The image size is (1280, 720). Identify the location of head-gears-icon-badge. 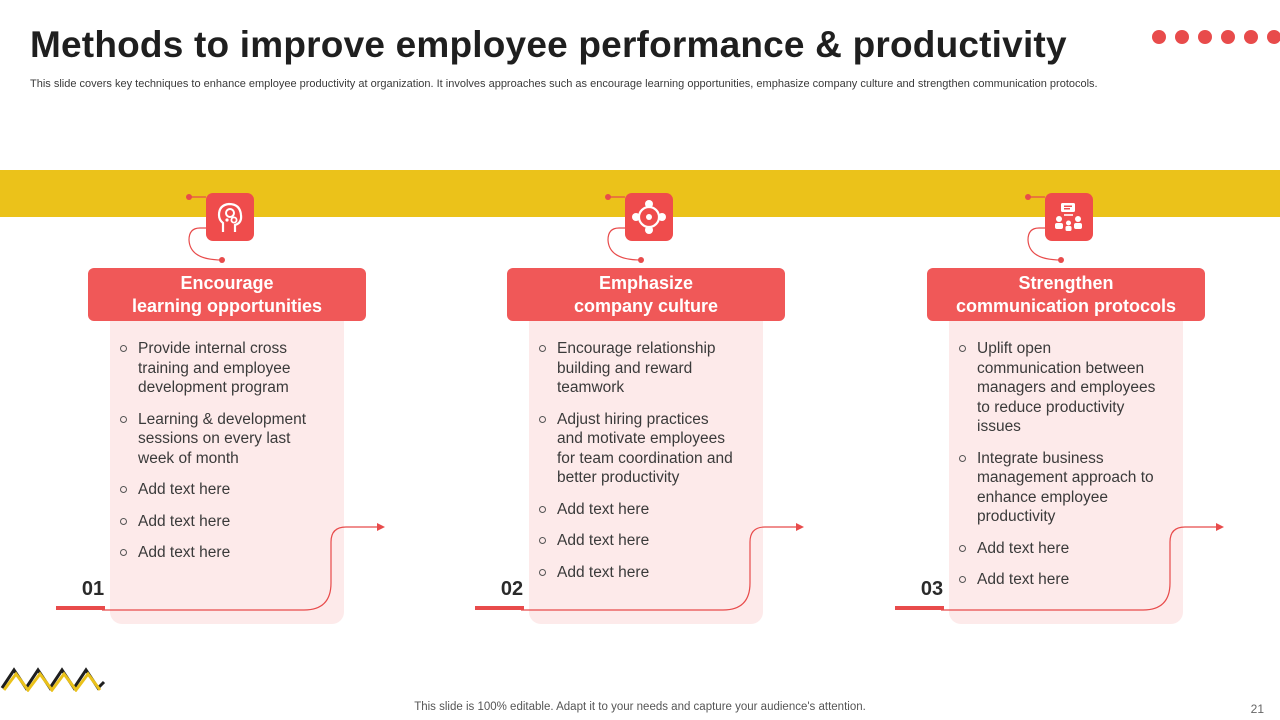
(230, 217).